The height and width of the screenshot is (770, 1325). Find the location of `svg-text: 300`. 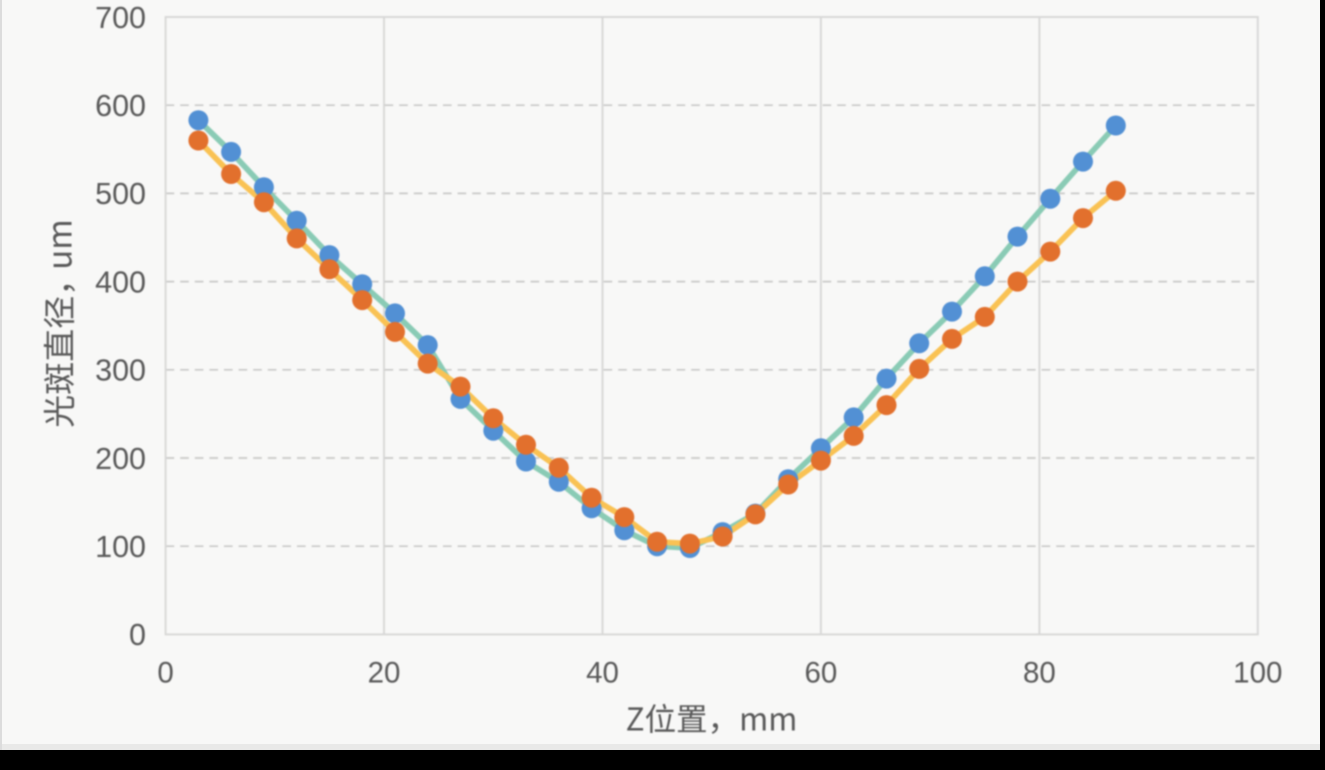

svg-text: 300 is located at coordinates (120, 371).